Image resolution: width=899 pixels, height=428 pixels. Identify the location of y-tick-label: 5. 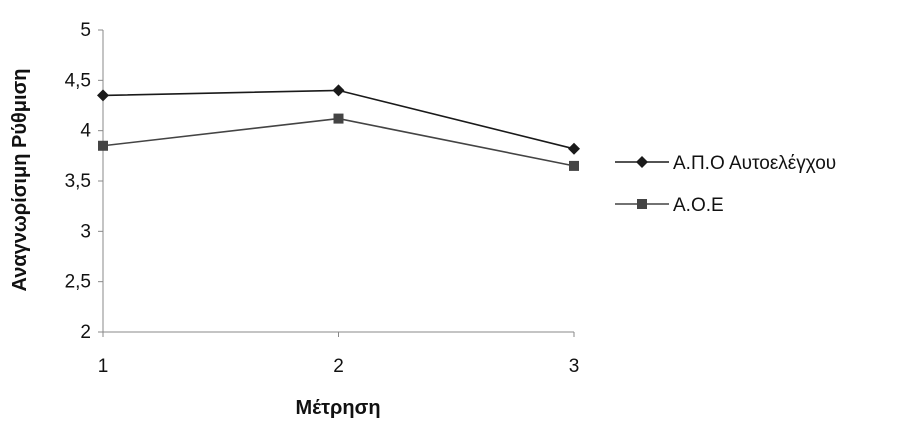
(85, 30).